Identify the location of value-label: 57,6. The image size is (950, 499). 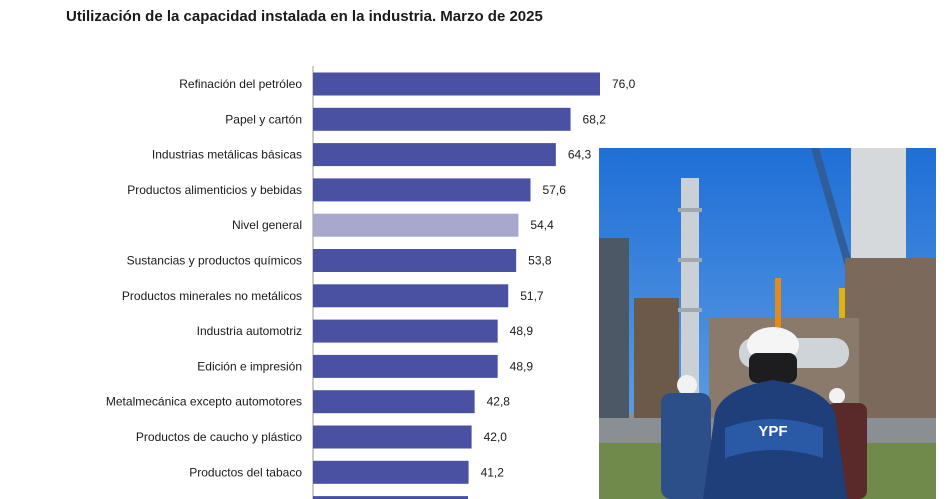
(555, 190).